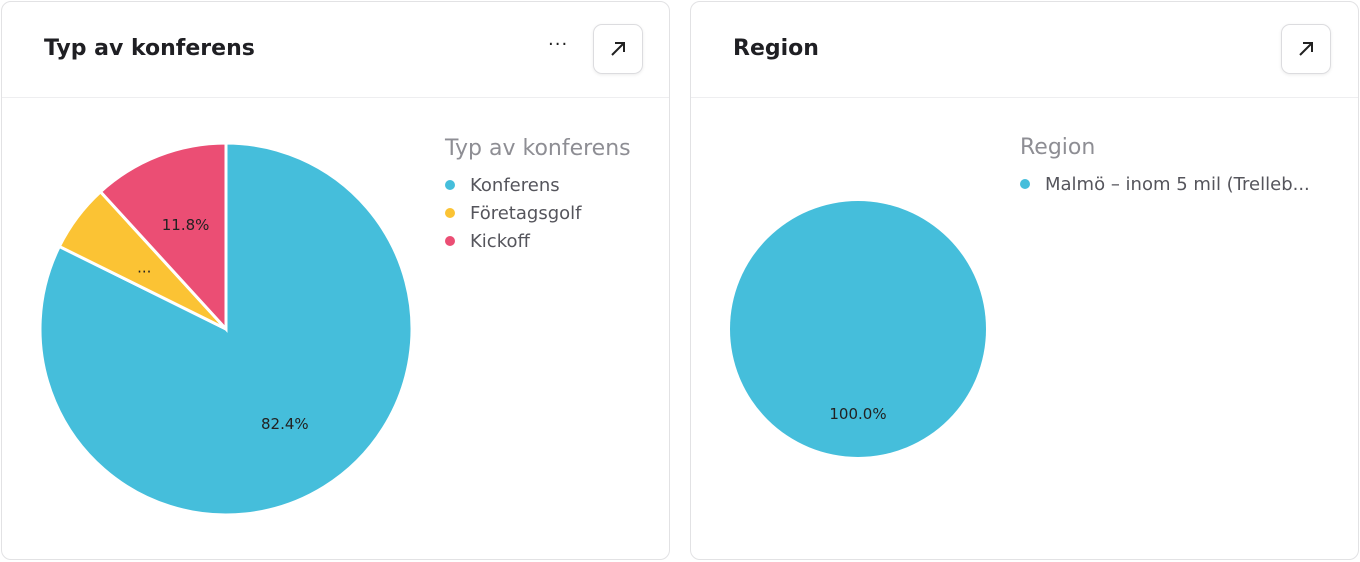 This screenshot has height=562, width=1360. Describe the element at coordinates (285, 424) in the screenshot. I see `slice-label: 82.4%` at that location.